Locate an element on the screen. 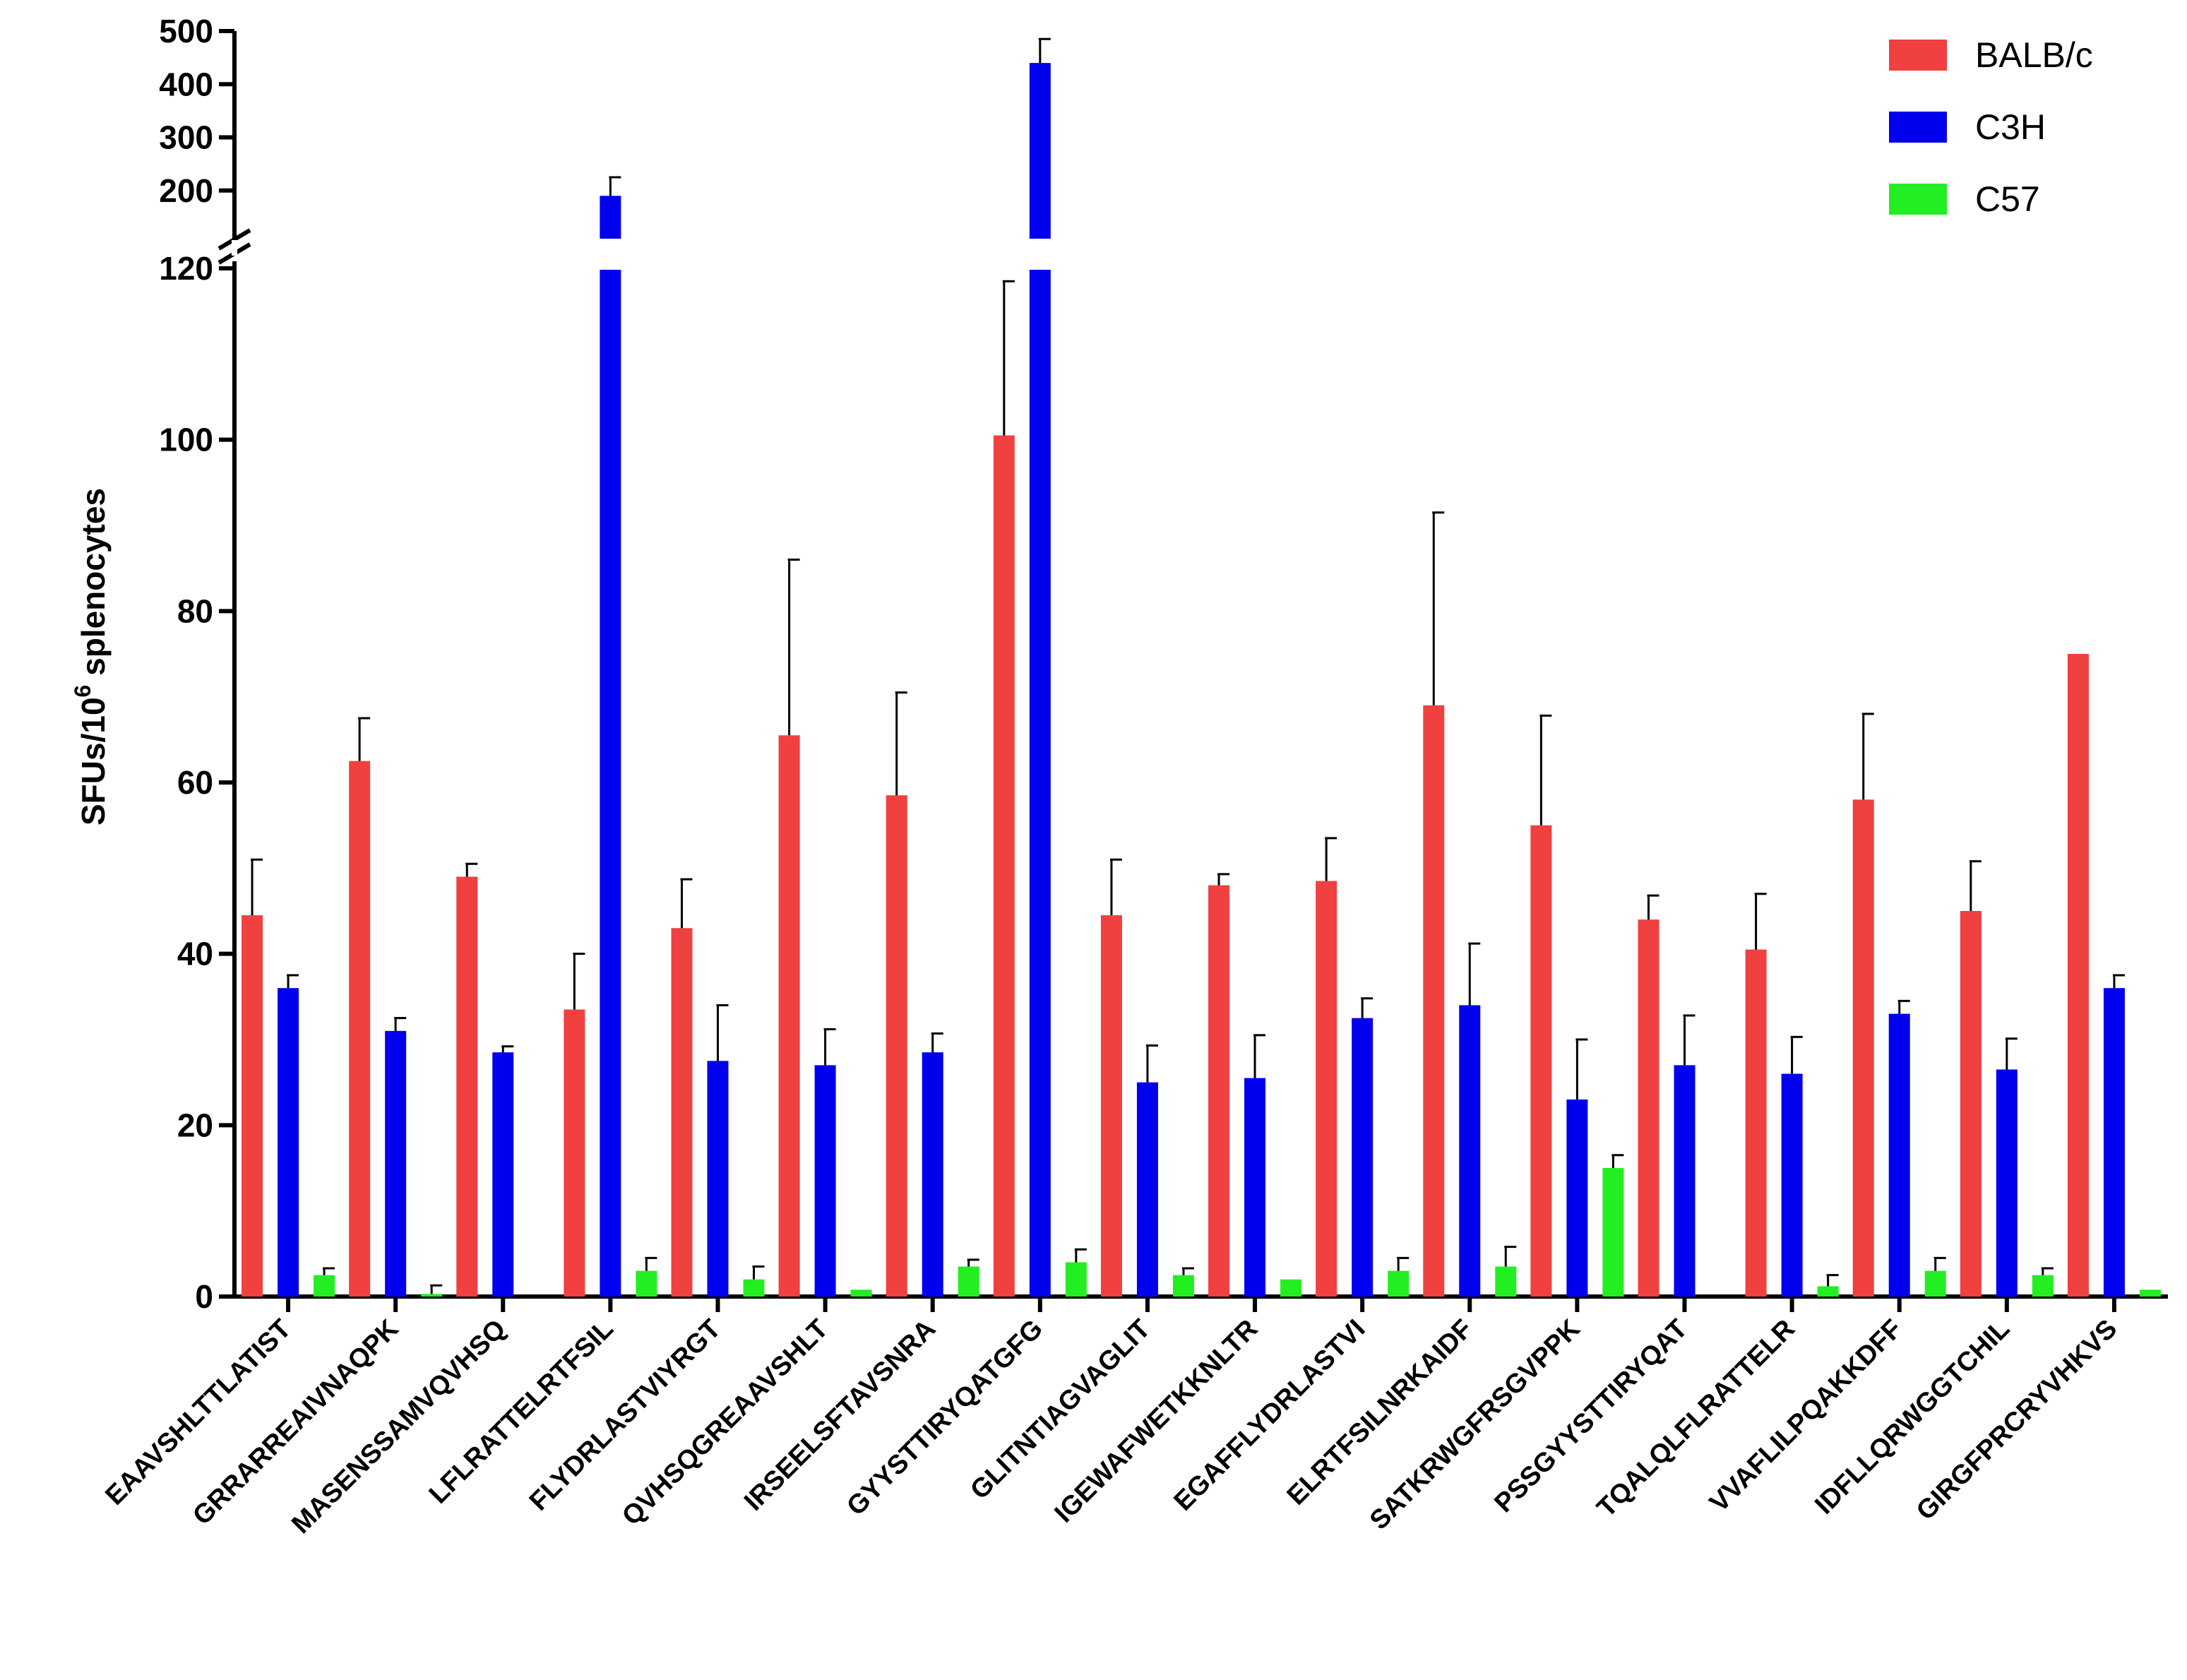  legend: BALB/c C3H C57 is located at coordinates (1991, 127).